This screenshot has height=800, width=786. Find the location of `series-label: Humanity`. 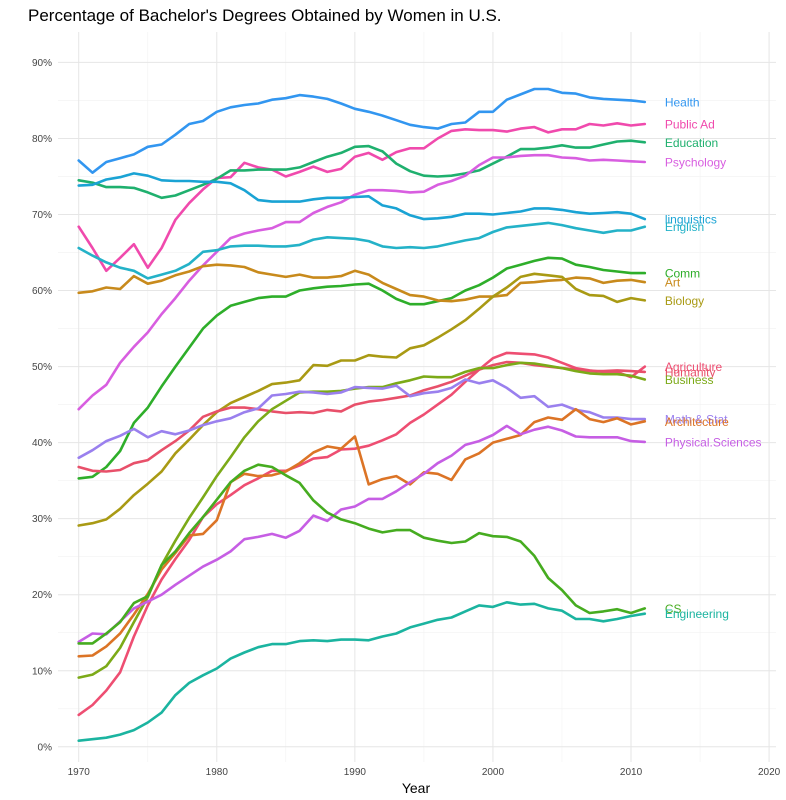

series-label: Humanity is located at coordinates (690, 372).